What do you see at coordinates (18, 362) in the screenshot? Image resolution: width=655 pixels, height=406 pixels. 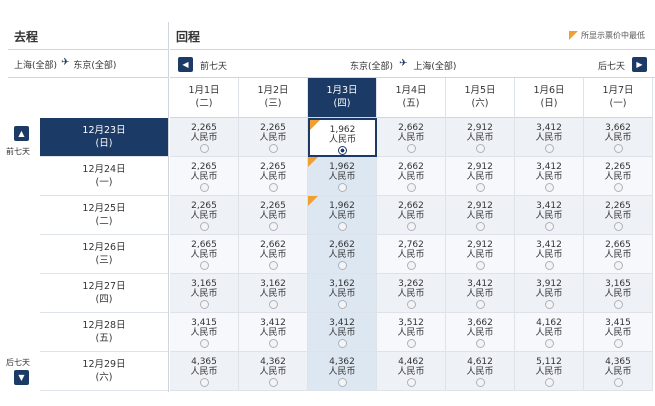 I see `outbound-next-label: 后七天` at bounding box center [18, 362].